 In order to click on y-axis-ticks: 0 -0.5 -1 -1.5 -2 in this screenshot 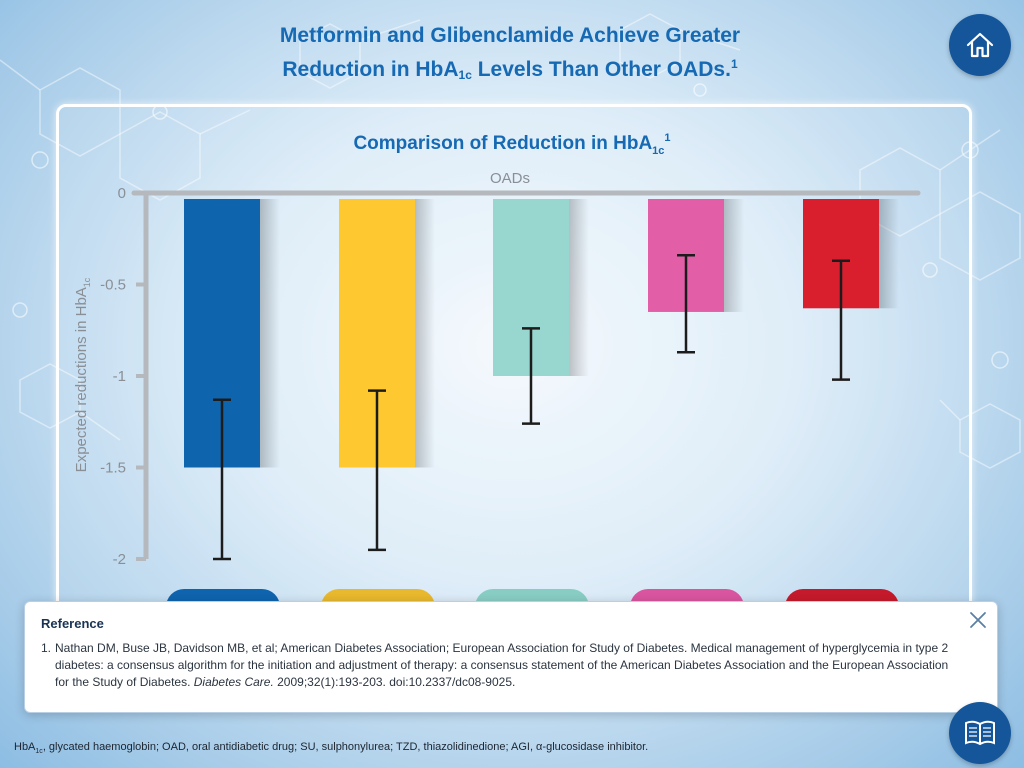, I will do `click(123, 376)`.